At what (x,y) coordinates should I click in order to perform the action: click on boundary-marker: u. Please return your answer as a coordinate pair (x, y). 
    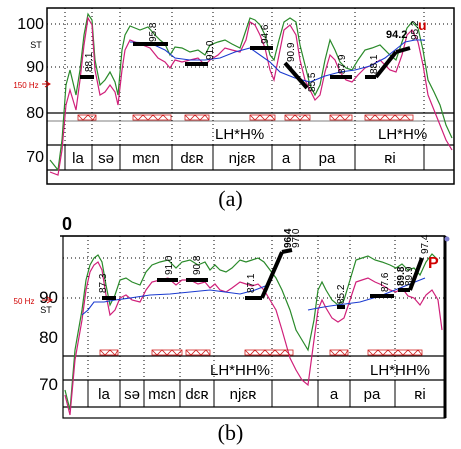
    Looking at the image, I should click on (422, 25).